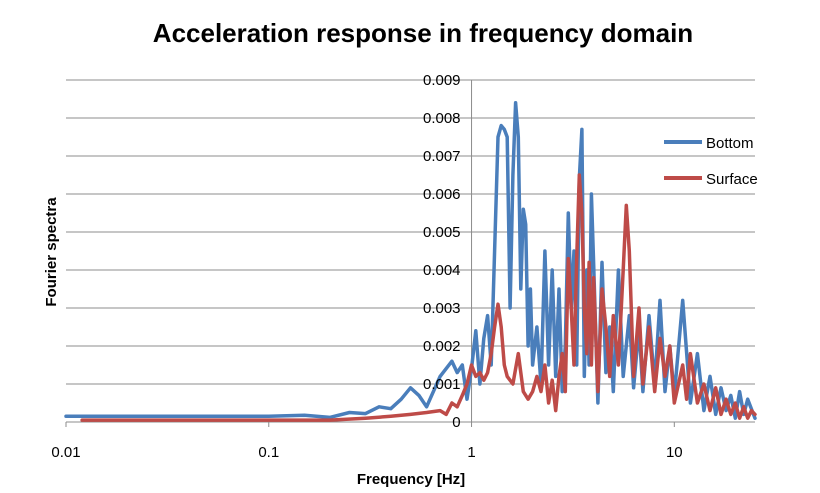 The width and height of the screenshot is (820, 493). What do you see at coordinates (732, 179) in the screenshot?
I see `legend-label-surface: Surface` at bounding box center [732, 179].